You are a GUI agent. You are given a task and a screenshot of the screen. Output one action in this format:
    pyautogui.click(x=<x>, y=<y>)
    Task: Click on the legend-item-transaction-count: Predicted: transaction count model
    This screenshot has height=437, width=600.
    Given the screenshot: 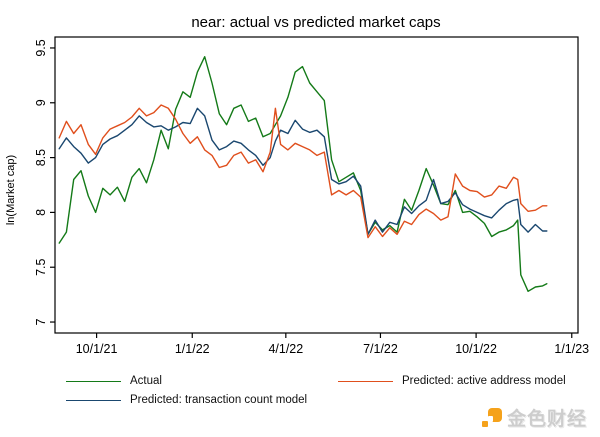 What is the action you would take?
    pyautogui.click(x=186, y=400)
    